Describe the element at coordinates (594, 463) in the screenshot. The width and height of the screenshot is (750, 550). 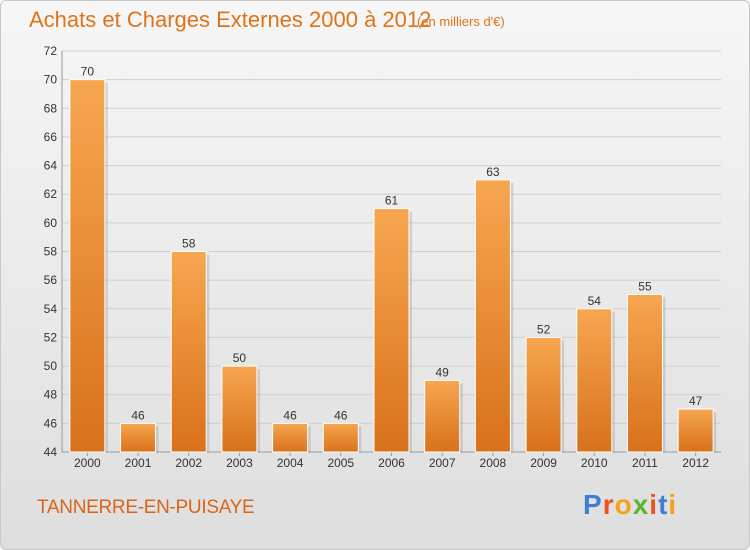
I see `x-tick-label: 2010` at that location.